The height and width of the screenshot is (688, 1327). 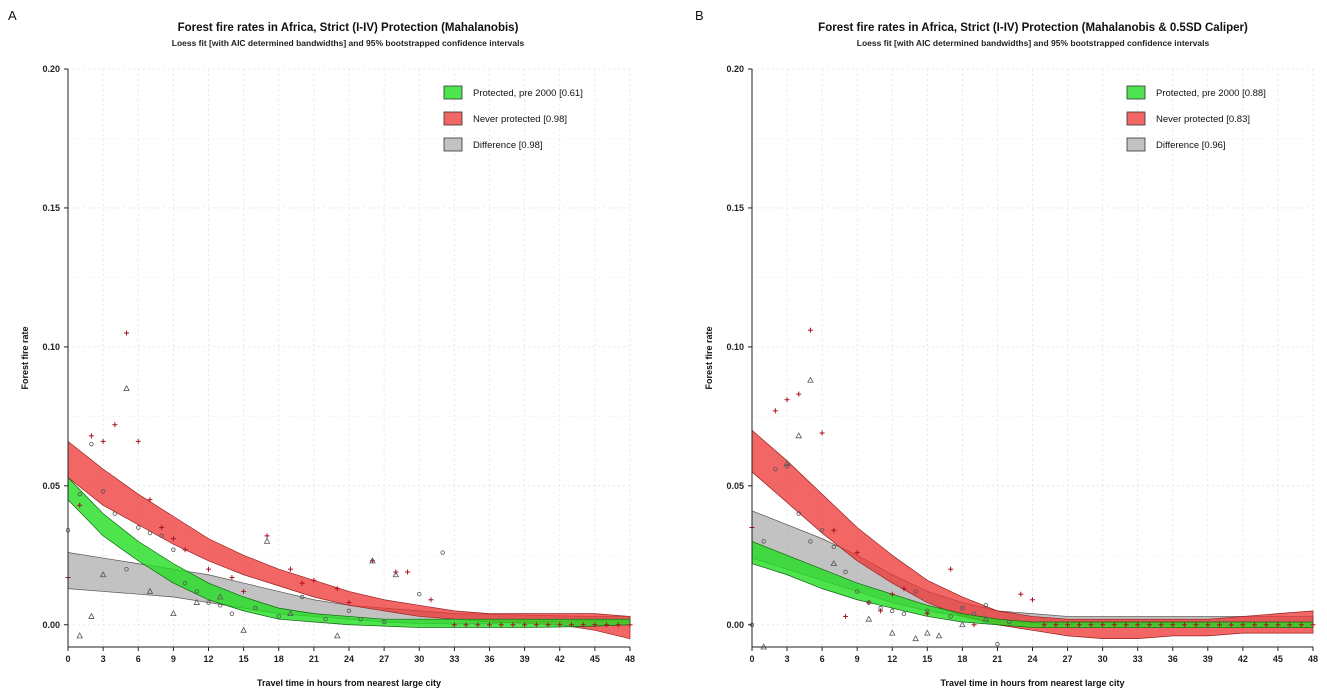 I want to click on x-tick-label: 3, so click(x=103, y=659).